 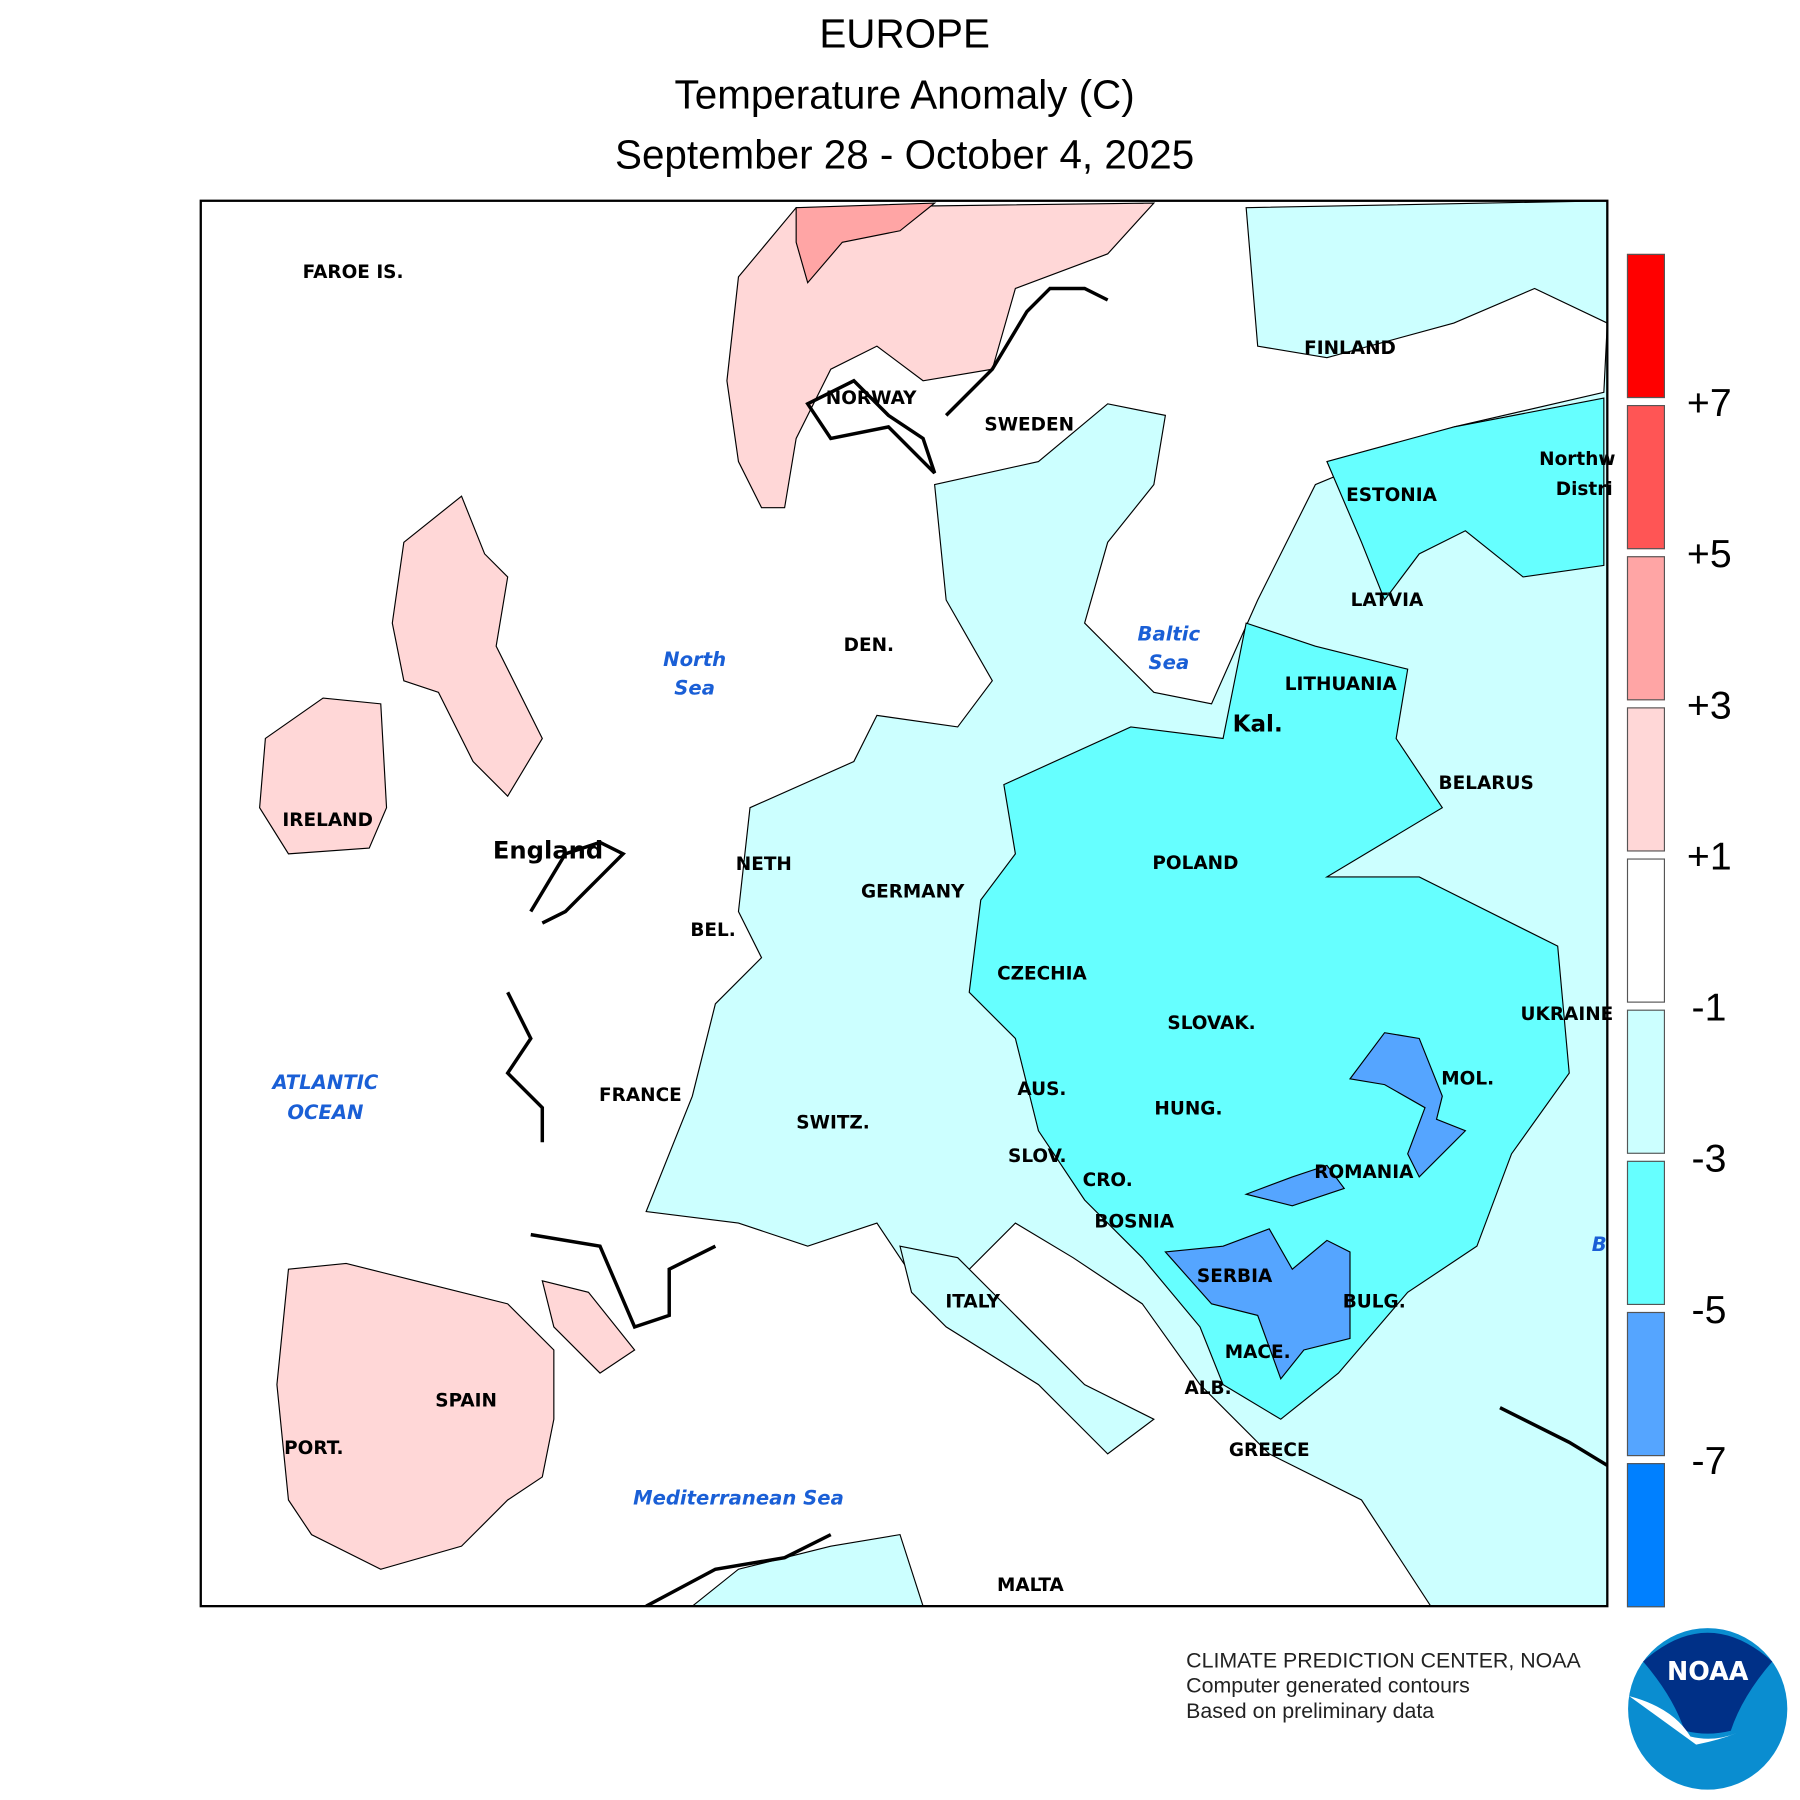 I want to click on title-dates: September 28 - October 4, 2025, so click(x=905, y=155).